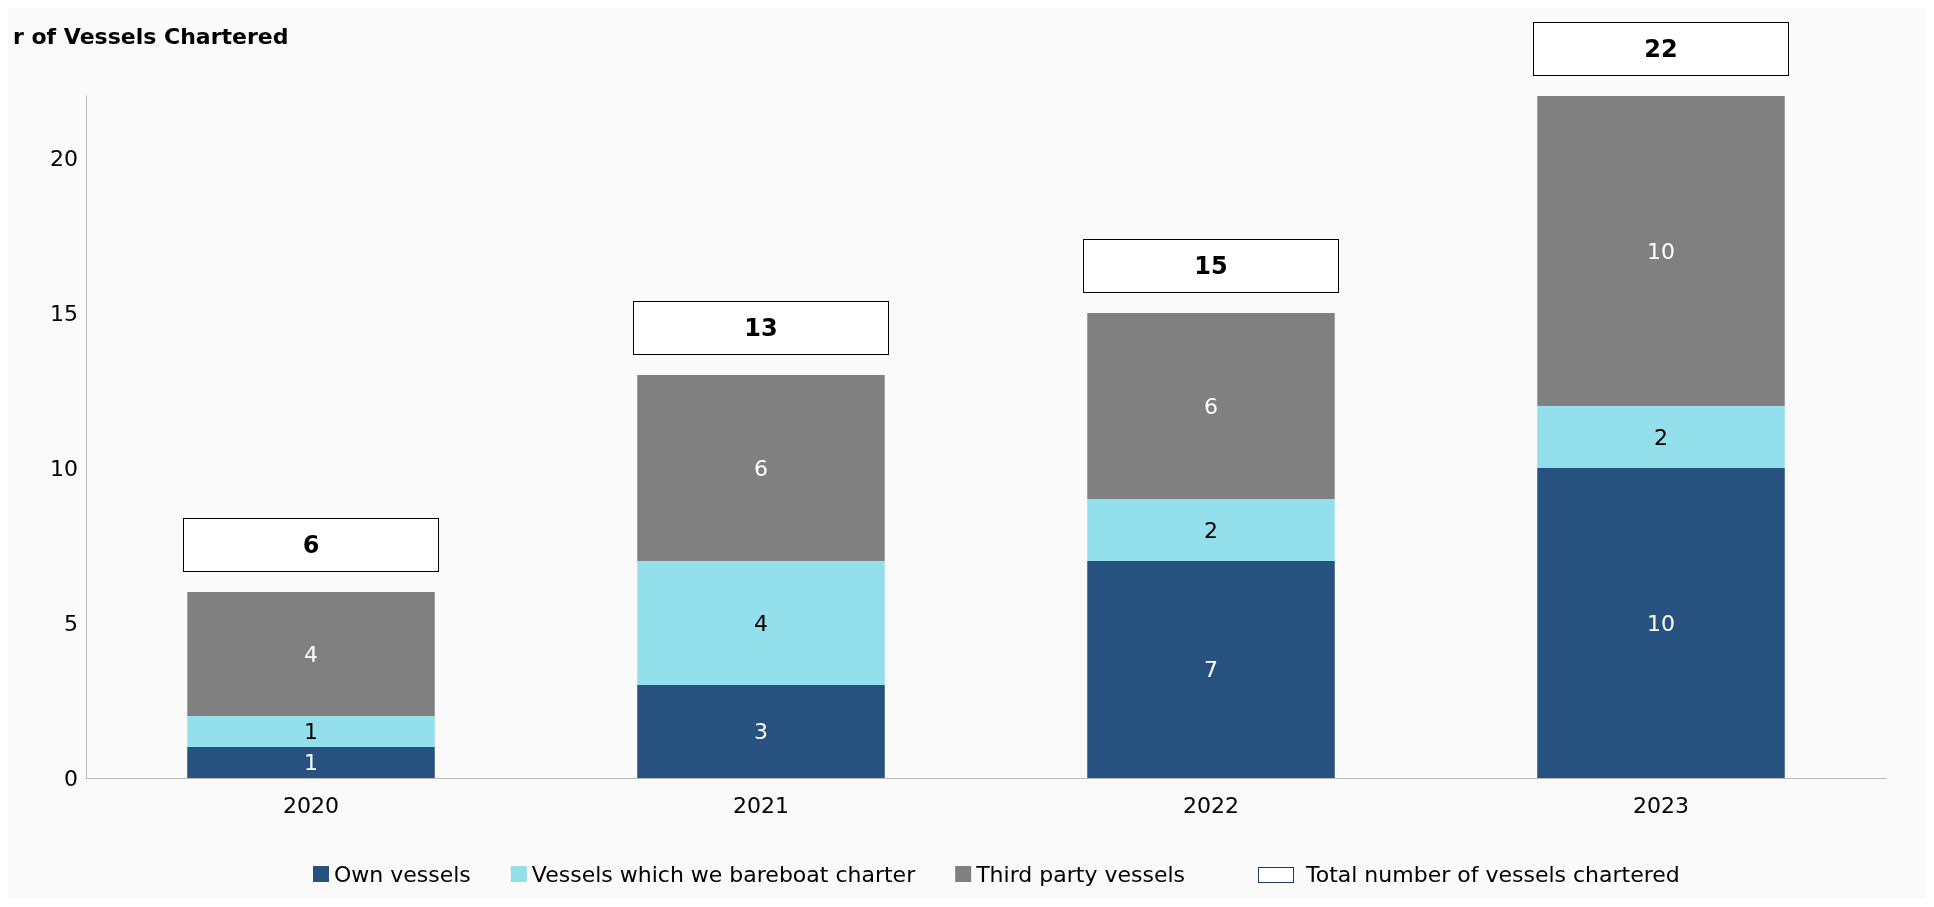 The image size is (1934, 907). What do you see at coordinates (71, 778) in the screenshot?
I see `y-tick-label: 0` at bounding box center [71, 778].